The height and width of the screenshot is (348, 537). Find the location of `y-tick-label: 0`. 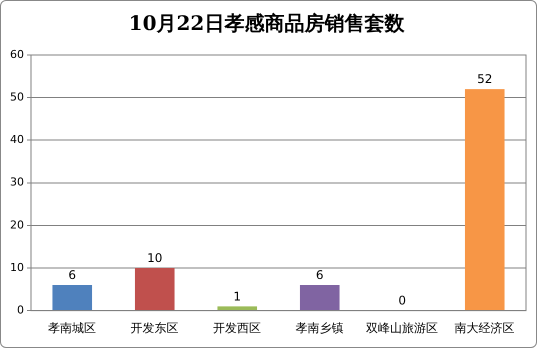

y-tick-label: 0 is located at coordinates (20, 309).